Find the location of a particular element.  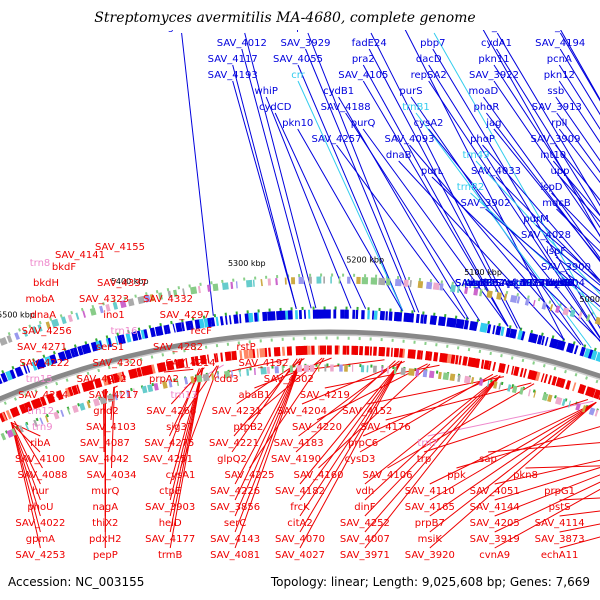

gene-label: trn7 is located at coordinates (427, 443).